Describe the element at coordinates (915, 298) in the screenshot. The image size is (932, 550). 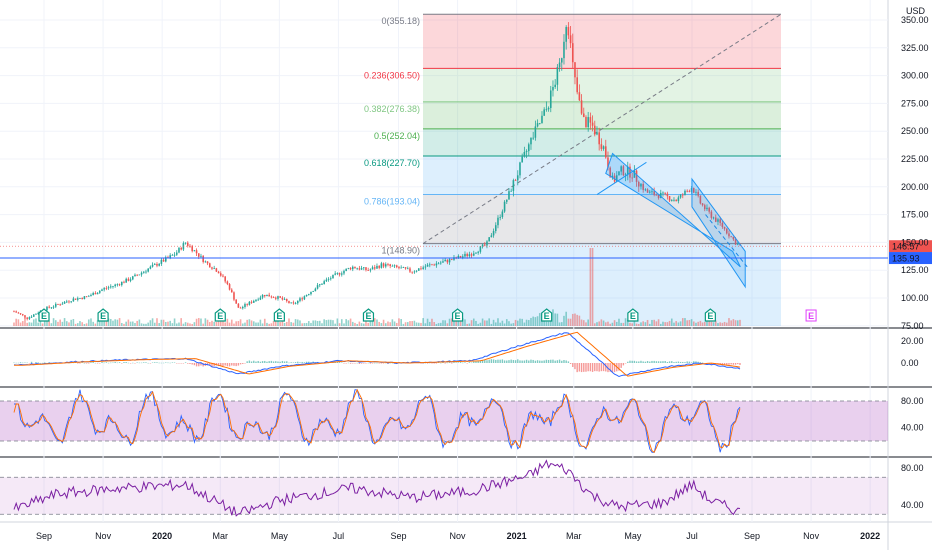
I see `price-tick-label: 100.00` at that location.